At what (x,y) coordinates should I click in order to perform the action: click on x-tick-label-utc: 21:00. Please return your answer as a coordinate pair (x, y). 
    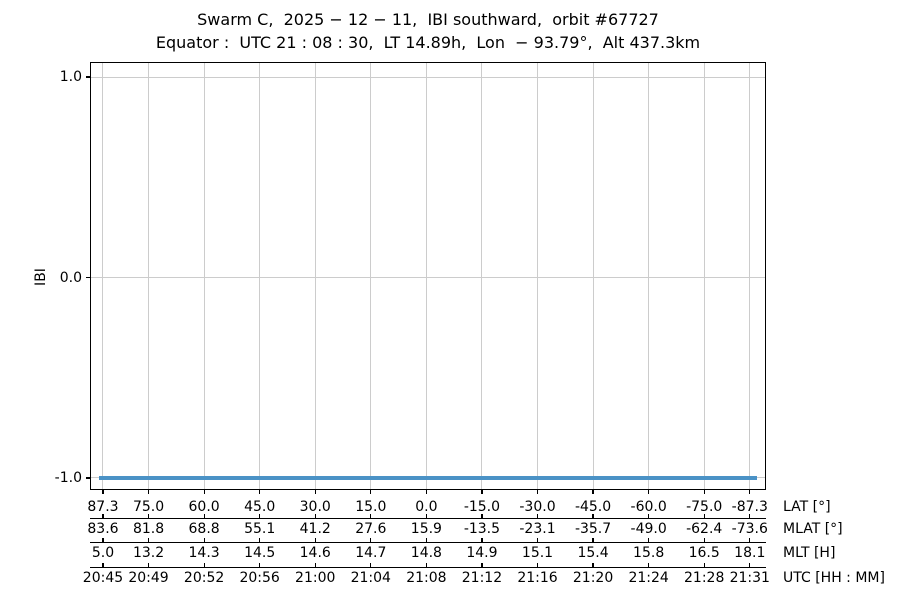
    Looking at the image, I should click on (315, 578).